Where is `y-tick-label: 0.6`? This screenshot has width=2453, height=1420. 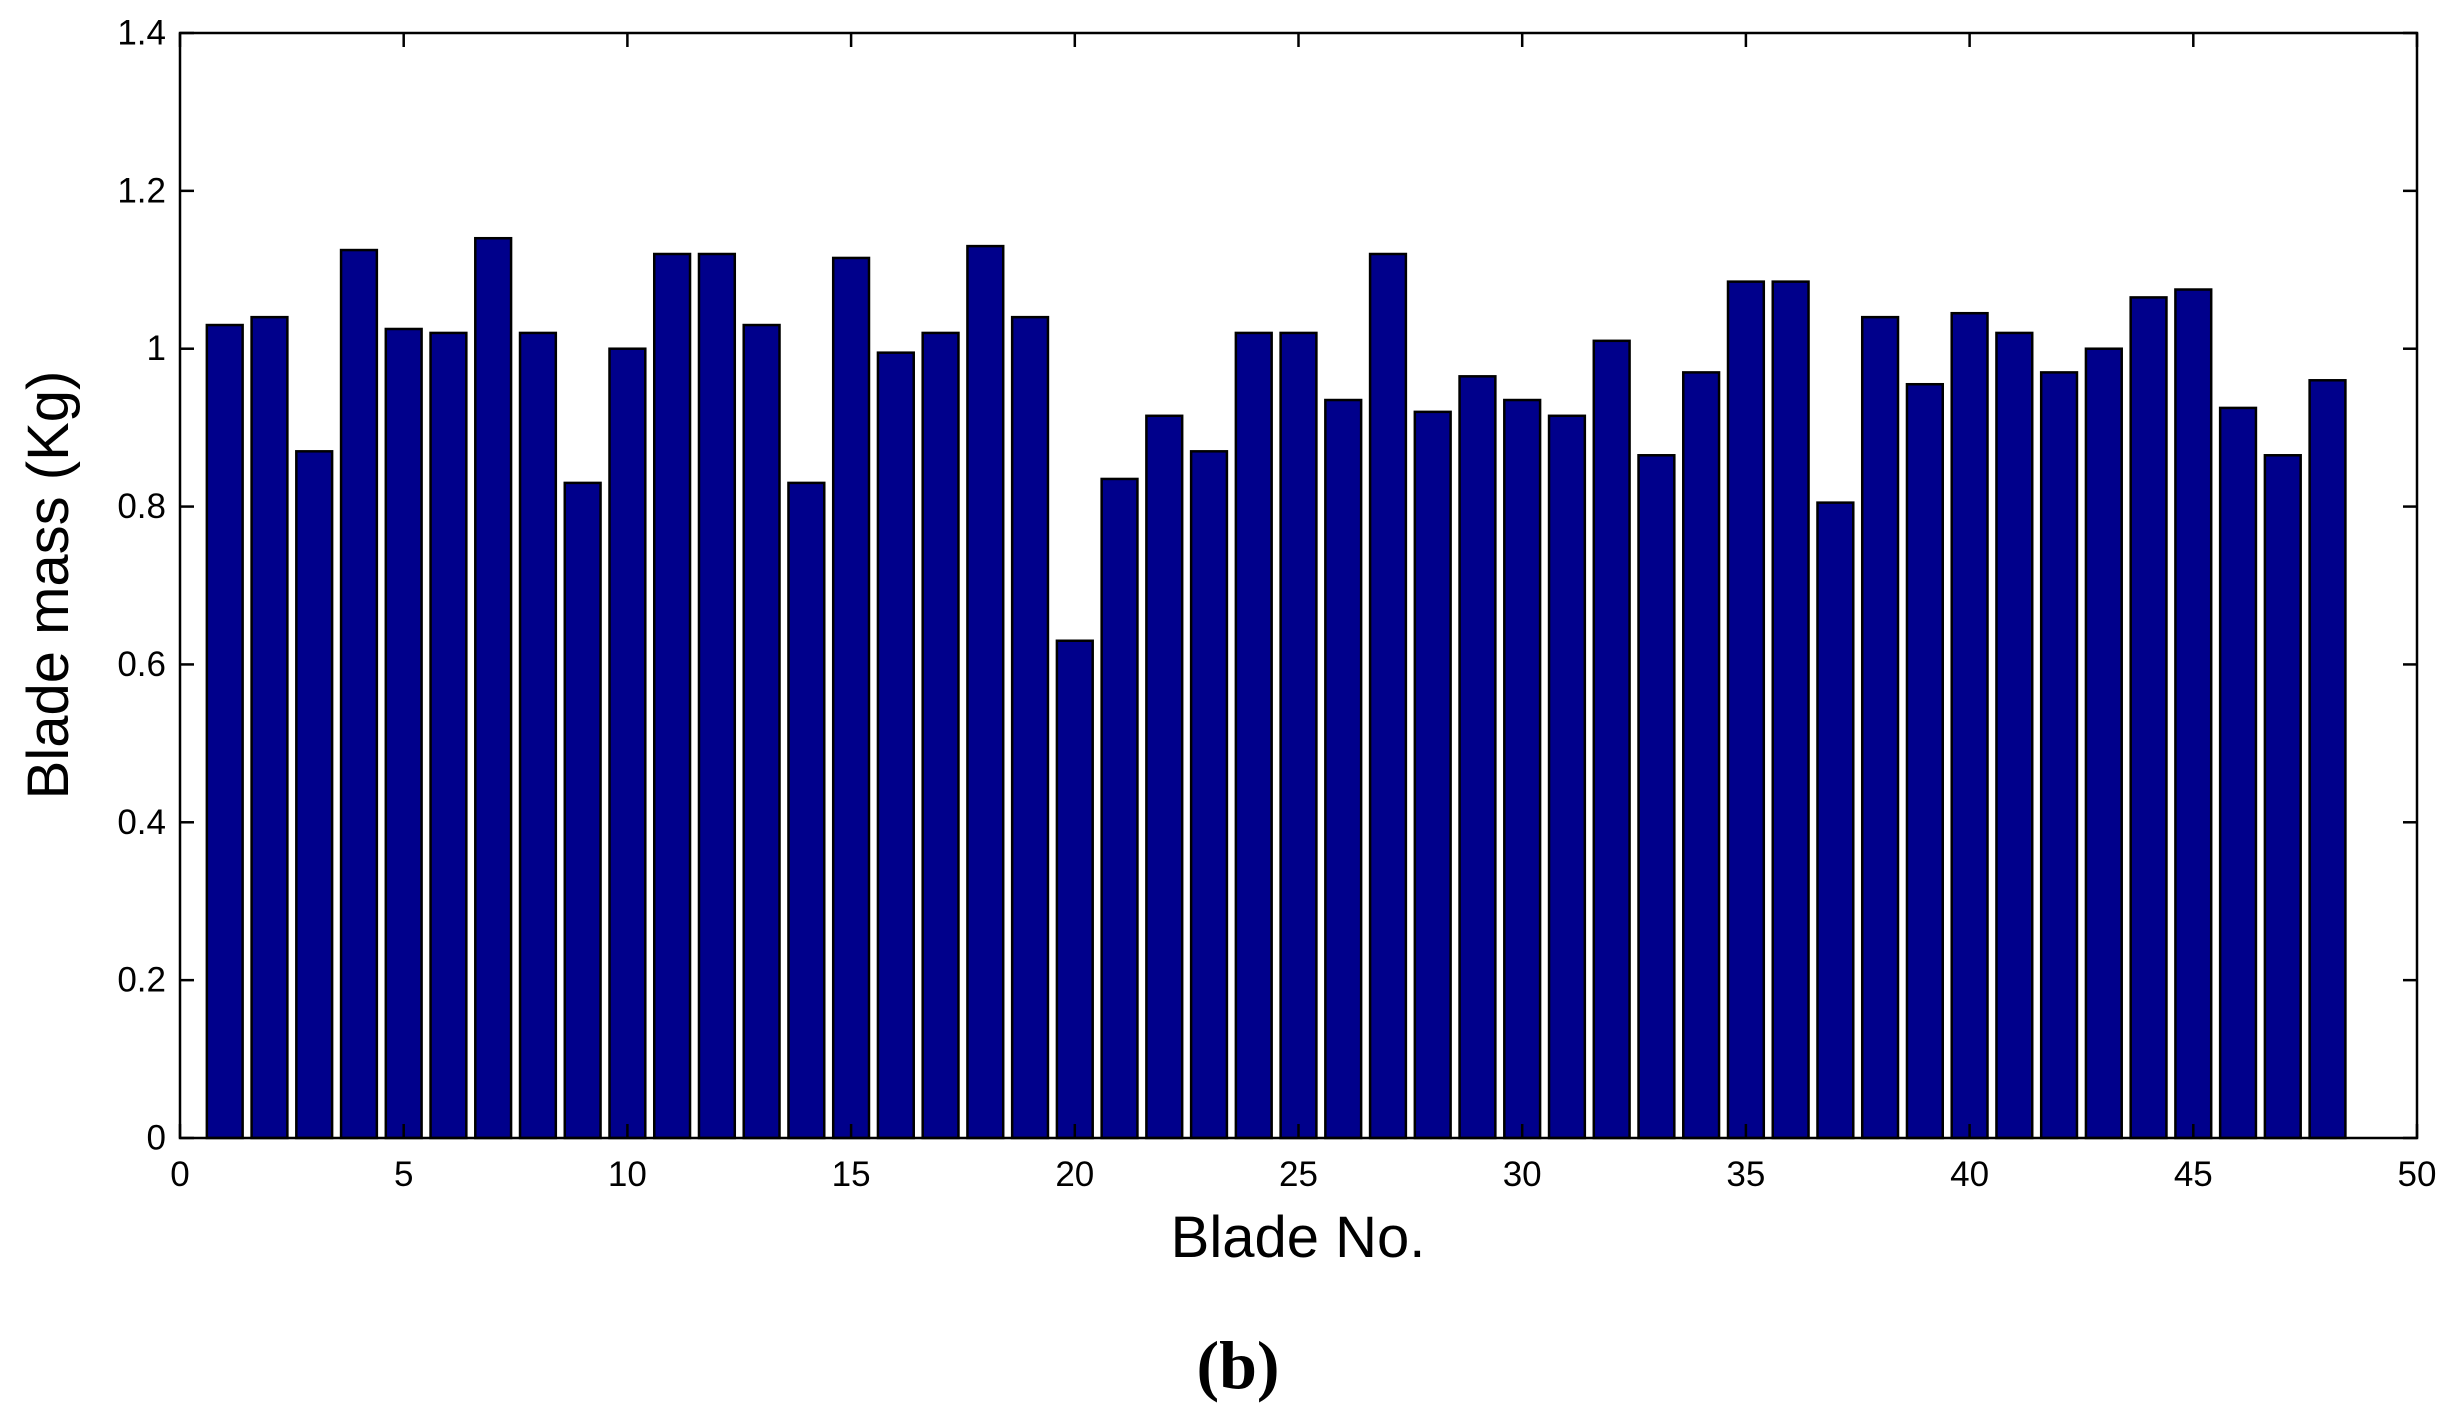
y-tick-label: 0.6 is located at coordinates (141, 664).